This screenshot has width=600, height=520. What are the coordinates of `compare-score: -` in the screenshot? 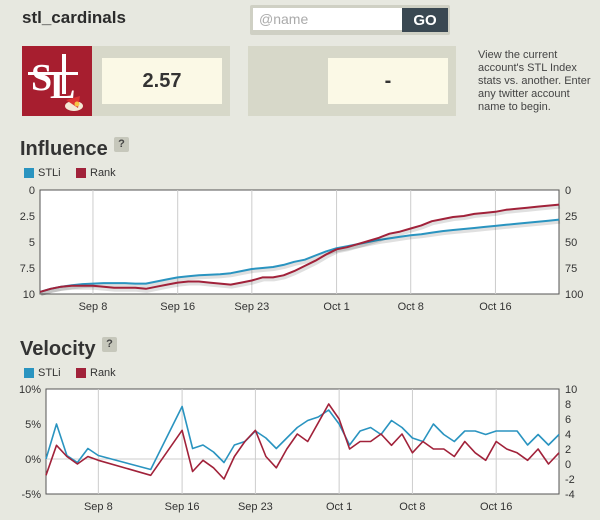 It's located at (388, 81).